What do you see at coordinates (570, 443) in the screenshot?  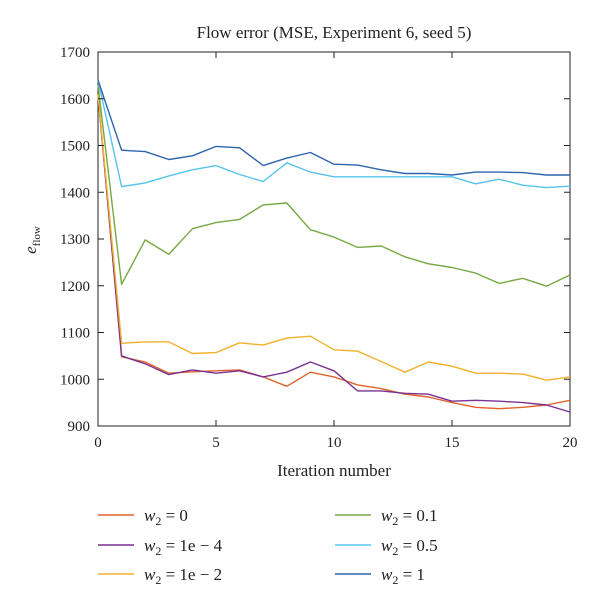 I see `x-tick-label: 20` at bounding box center [570, 443].